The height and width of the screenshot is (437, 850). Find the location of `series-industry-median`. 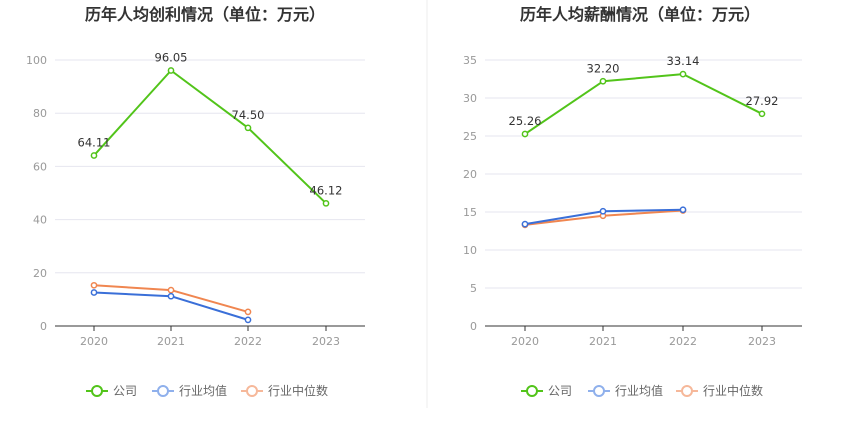

series-industry-median is located at coordinates (171, 298).